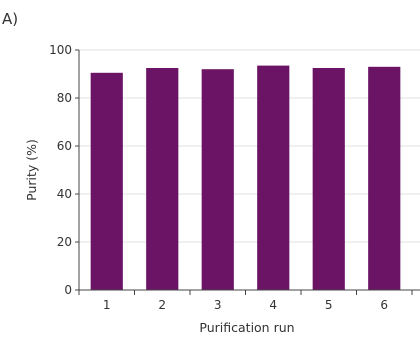 This screenshot has height=340, width=420. What do you see at coordinates (162, 305) in the screenshot?
I see `x-tick-label: 2` at bounding box center [162, 305].